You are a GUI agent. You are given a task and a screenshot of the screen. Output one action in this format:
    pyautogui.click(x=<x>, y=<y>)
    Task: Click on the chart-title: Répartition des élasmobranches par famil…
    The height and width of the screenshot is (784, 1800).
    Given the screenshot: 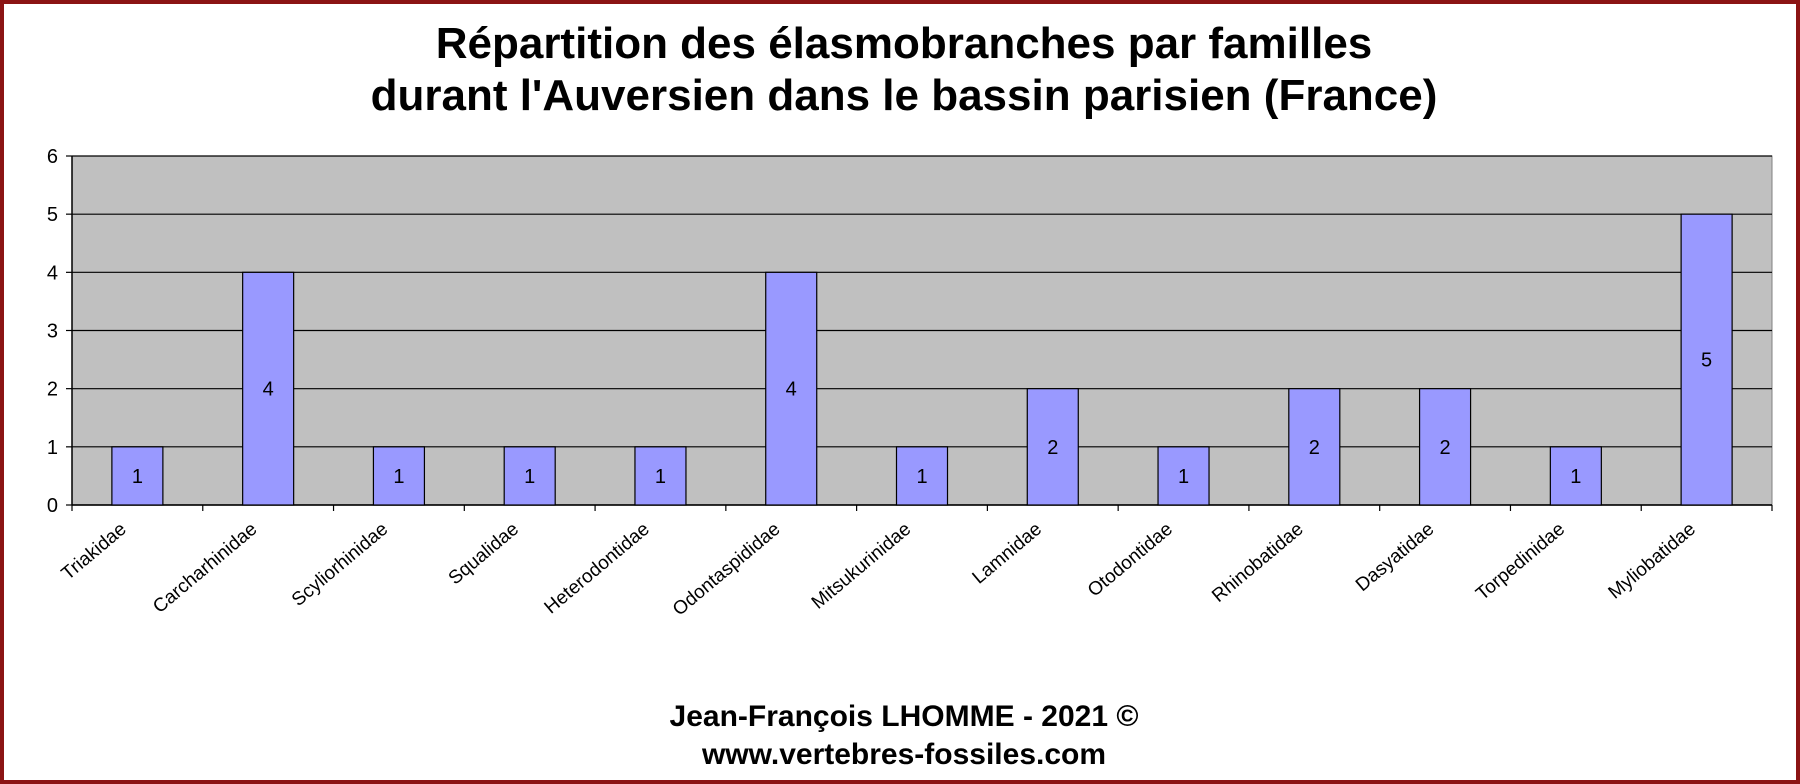 What is the action you would take?
    pyautogui.click(x=902, y=70)
    